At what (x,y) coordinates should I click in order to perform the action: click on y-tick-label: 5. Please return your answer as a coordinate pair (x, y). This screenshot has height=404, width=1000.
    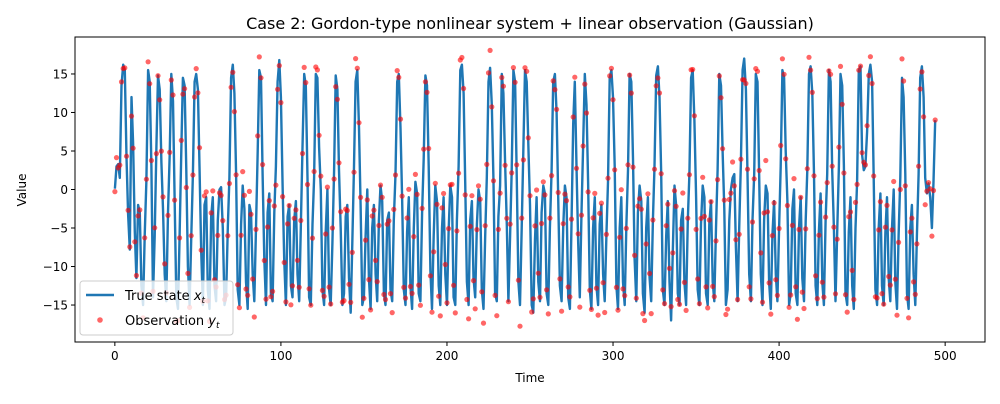
    Looking at the image, I should click on (64, 151).